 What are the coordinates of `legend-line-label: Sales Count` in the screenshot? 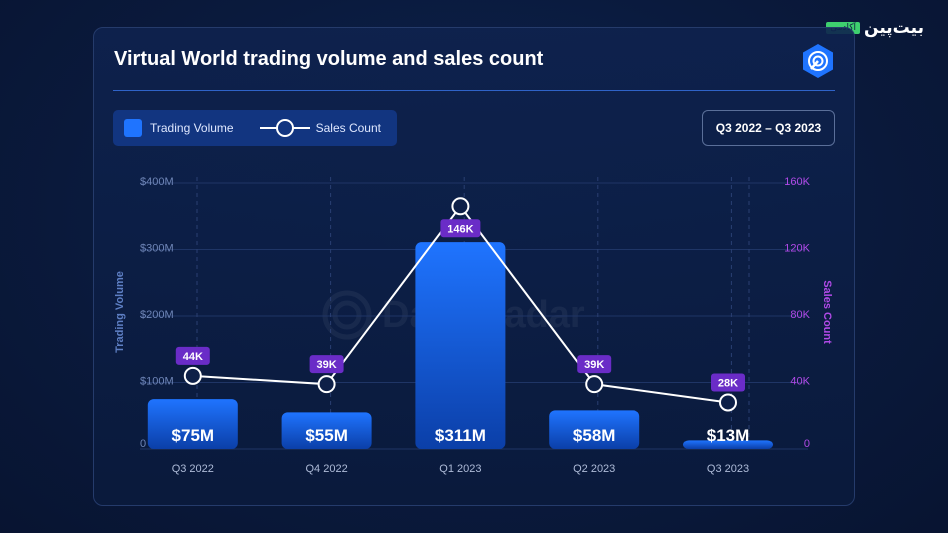 It's located at (348, 128).